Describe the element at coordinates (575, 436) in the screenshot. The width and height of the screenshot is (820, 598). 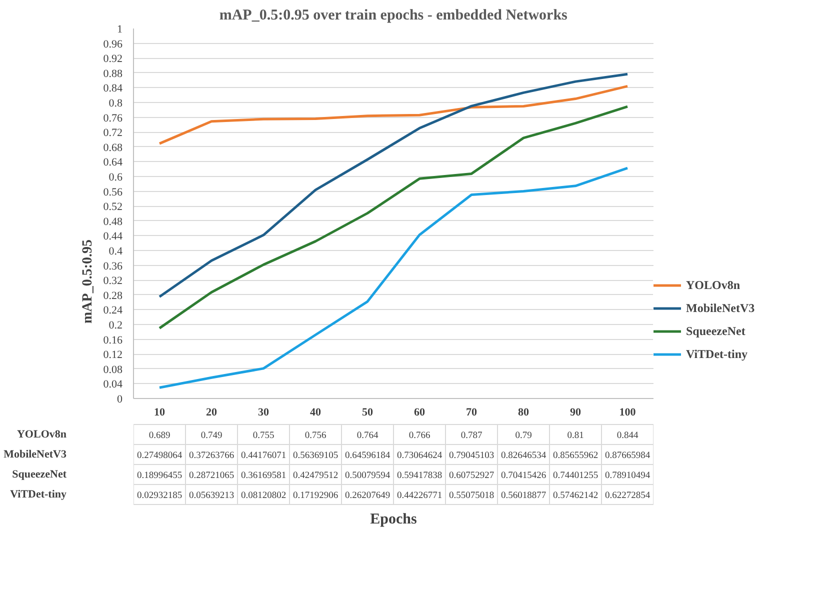
I see `data-label: 0.81` at that location.